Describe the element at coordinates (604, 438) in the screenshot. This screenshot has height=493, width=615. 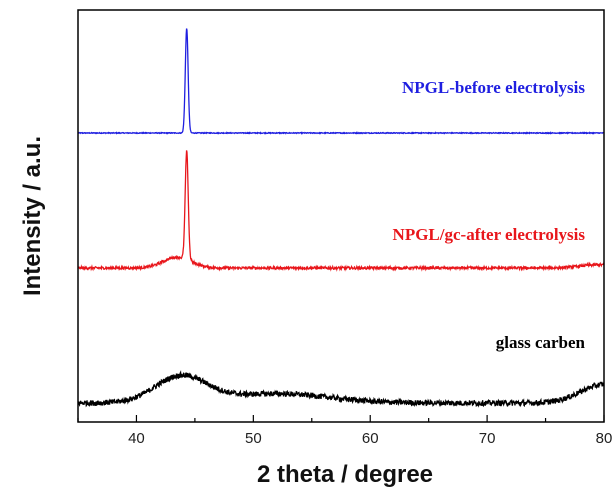
I see `x-tick-label: 80` at that location.